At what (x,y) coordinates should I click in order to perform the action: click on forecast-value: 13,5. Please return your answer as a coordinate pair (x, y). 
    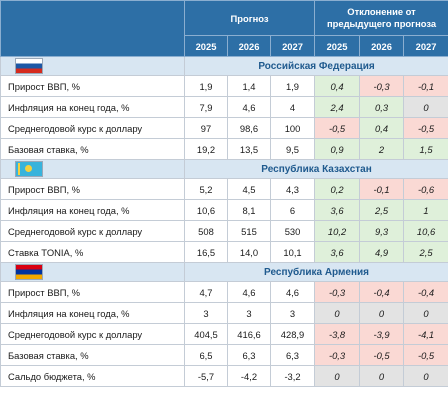
    Looking at the image, I should click on (249, 149).